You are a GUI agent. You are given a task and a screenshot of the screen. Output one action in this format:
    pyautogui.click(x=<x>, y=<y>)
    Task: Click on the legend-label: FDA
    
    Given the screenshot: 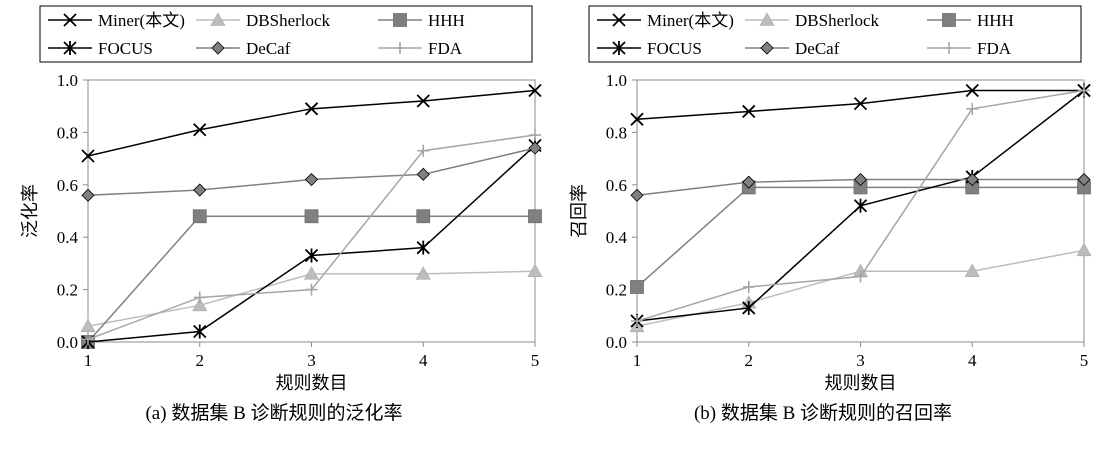 What is the action you would take?
    pyautogui.click(x=445, y=48)
    